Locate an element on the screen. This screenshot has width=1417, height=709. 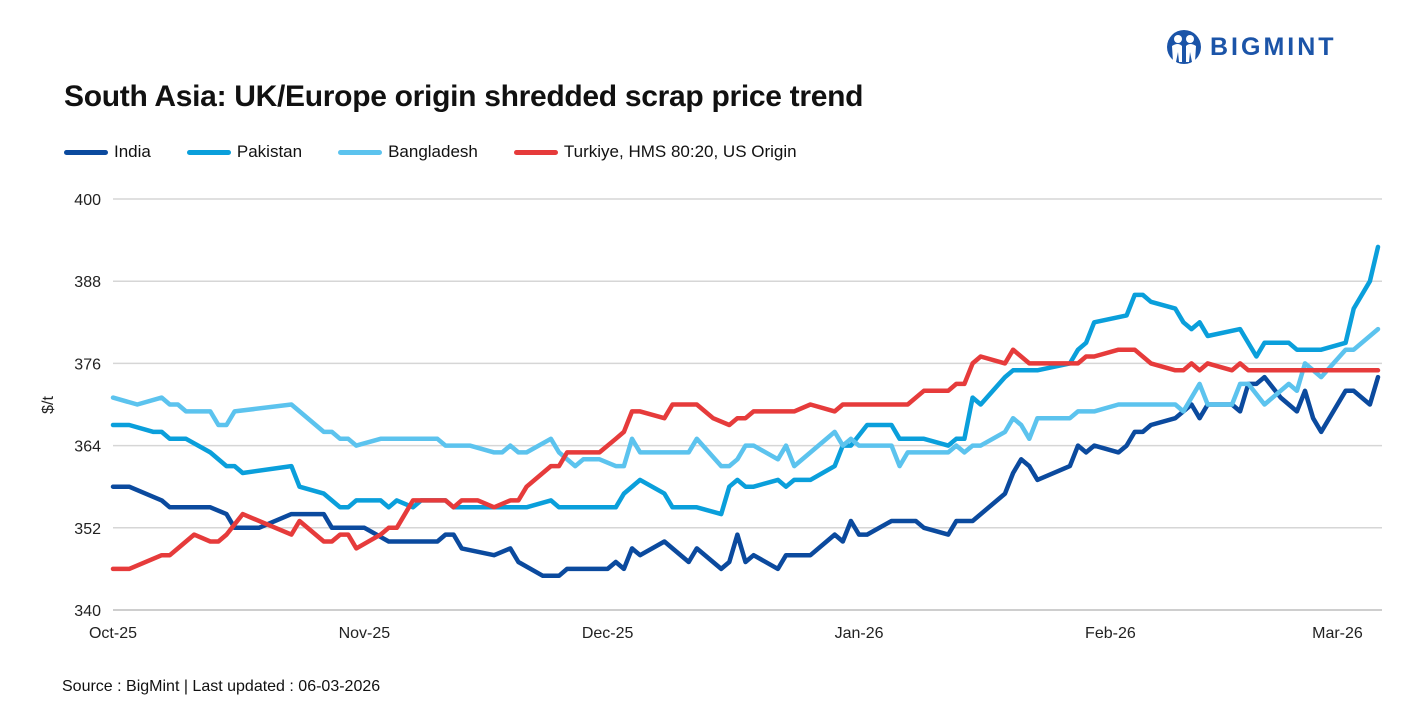
legend-item: Bangladesh is located at coordinates (408, 152).